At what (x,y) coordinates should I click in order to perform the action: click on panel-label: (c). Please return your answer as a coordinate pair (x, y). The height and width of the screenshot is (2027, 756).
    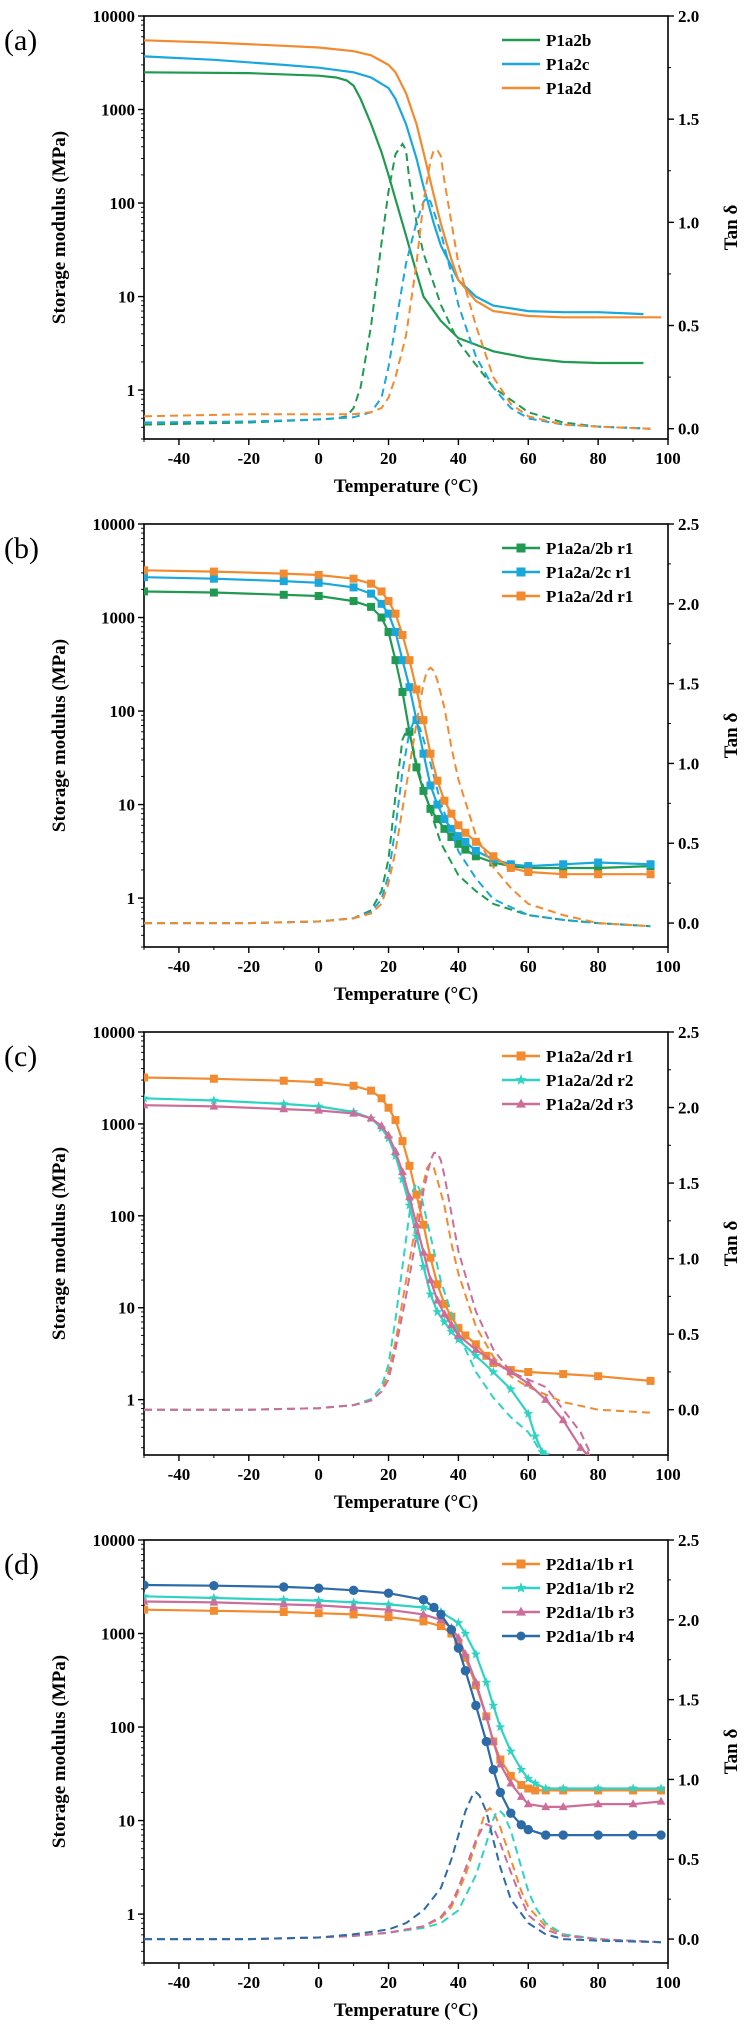
    Looking at the image, I should click on (20, 1056).